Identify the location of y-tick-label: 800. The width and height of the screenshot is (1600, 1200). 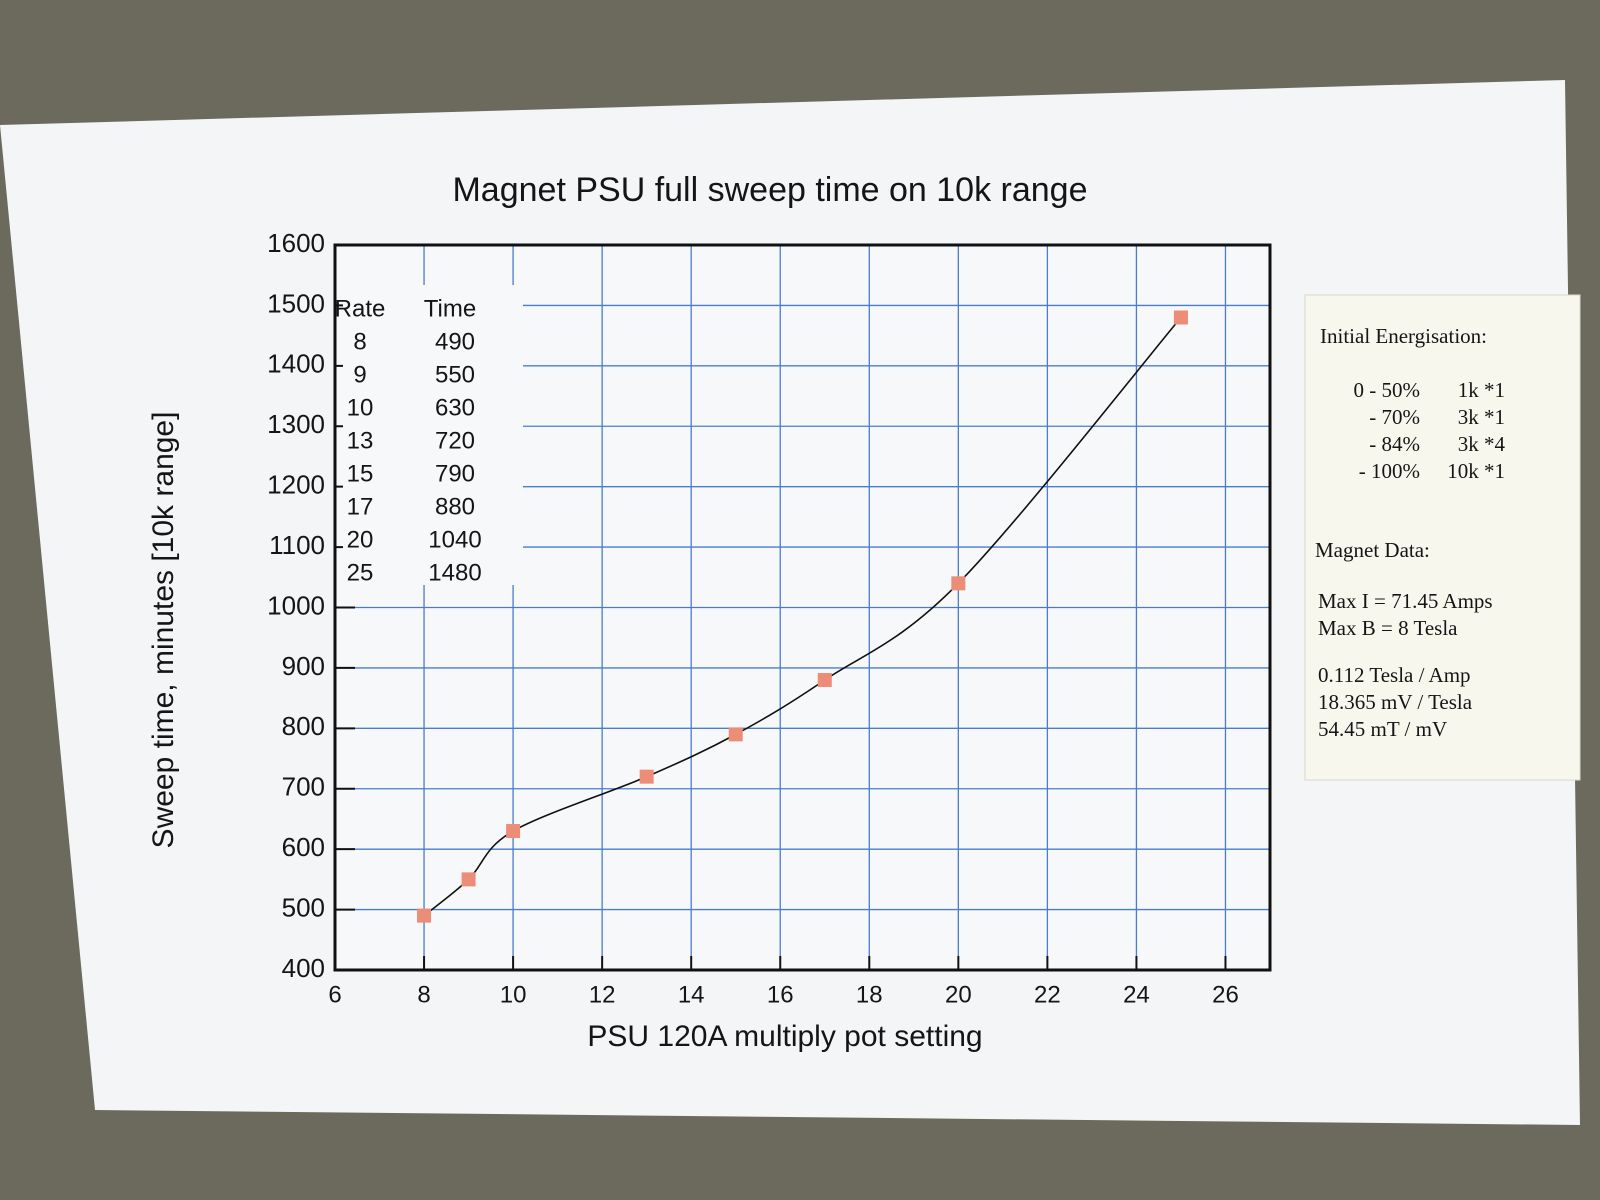
(303, 726).